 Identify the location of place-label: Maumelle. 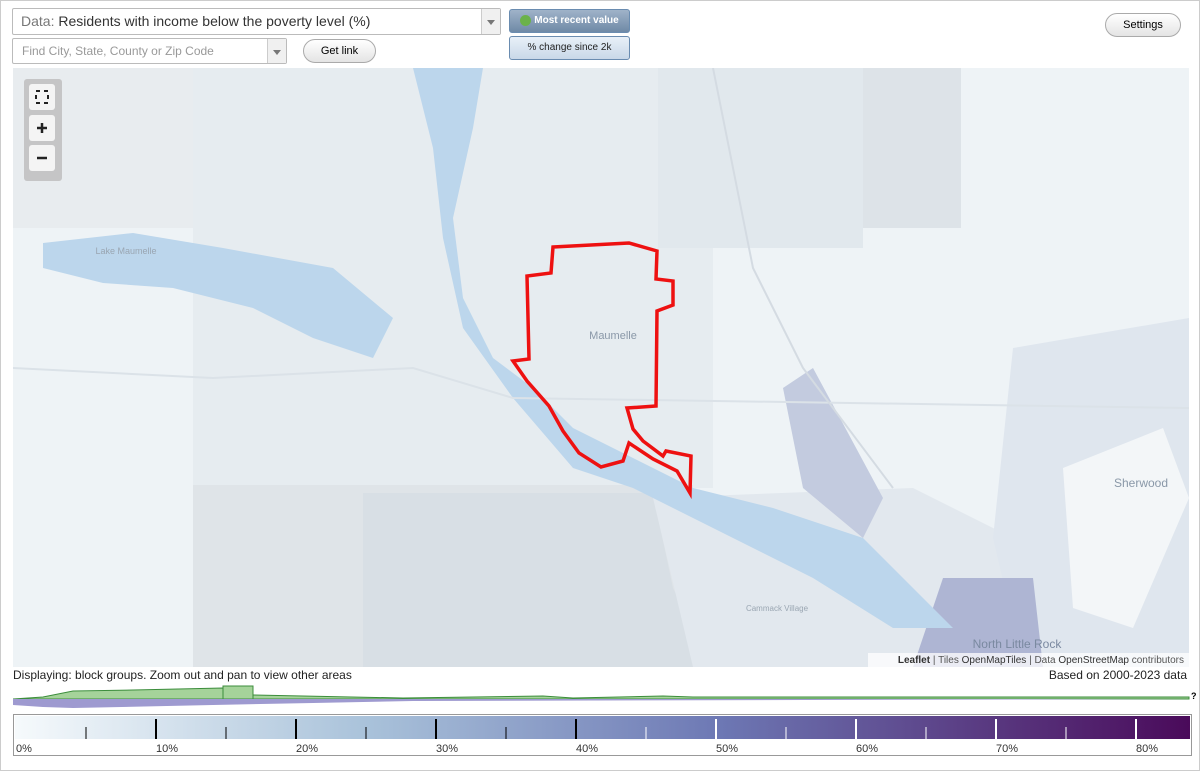
(613, 336).